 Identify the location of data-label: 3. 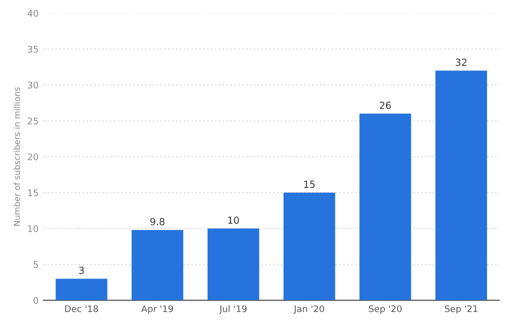
(81, 270).